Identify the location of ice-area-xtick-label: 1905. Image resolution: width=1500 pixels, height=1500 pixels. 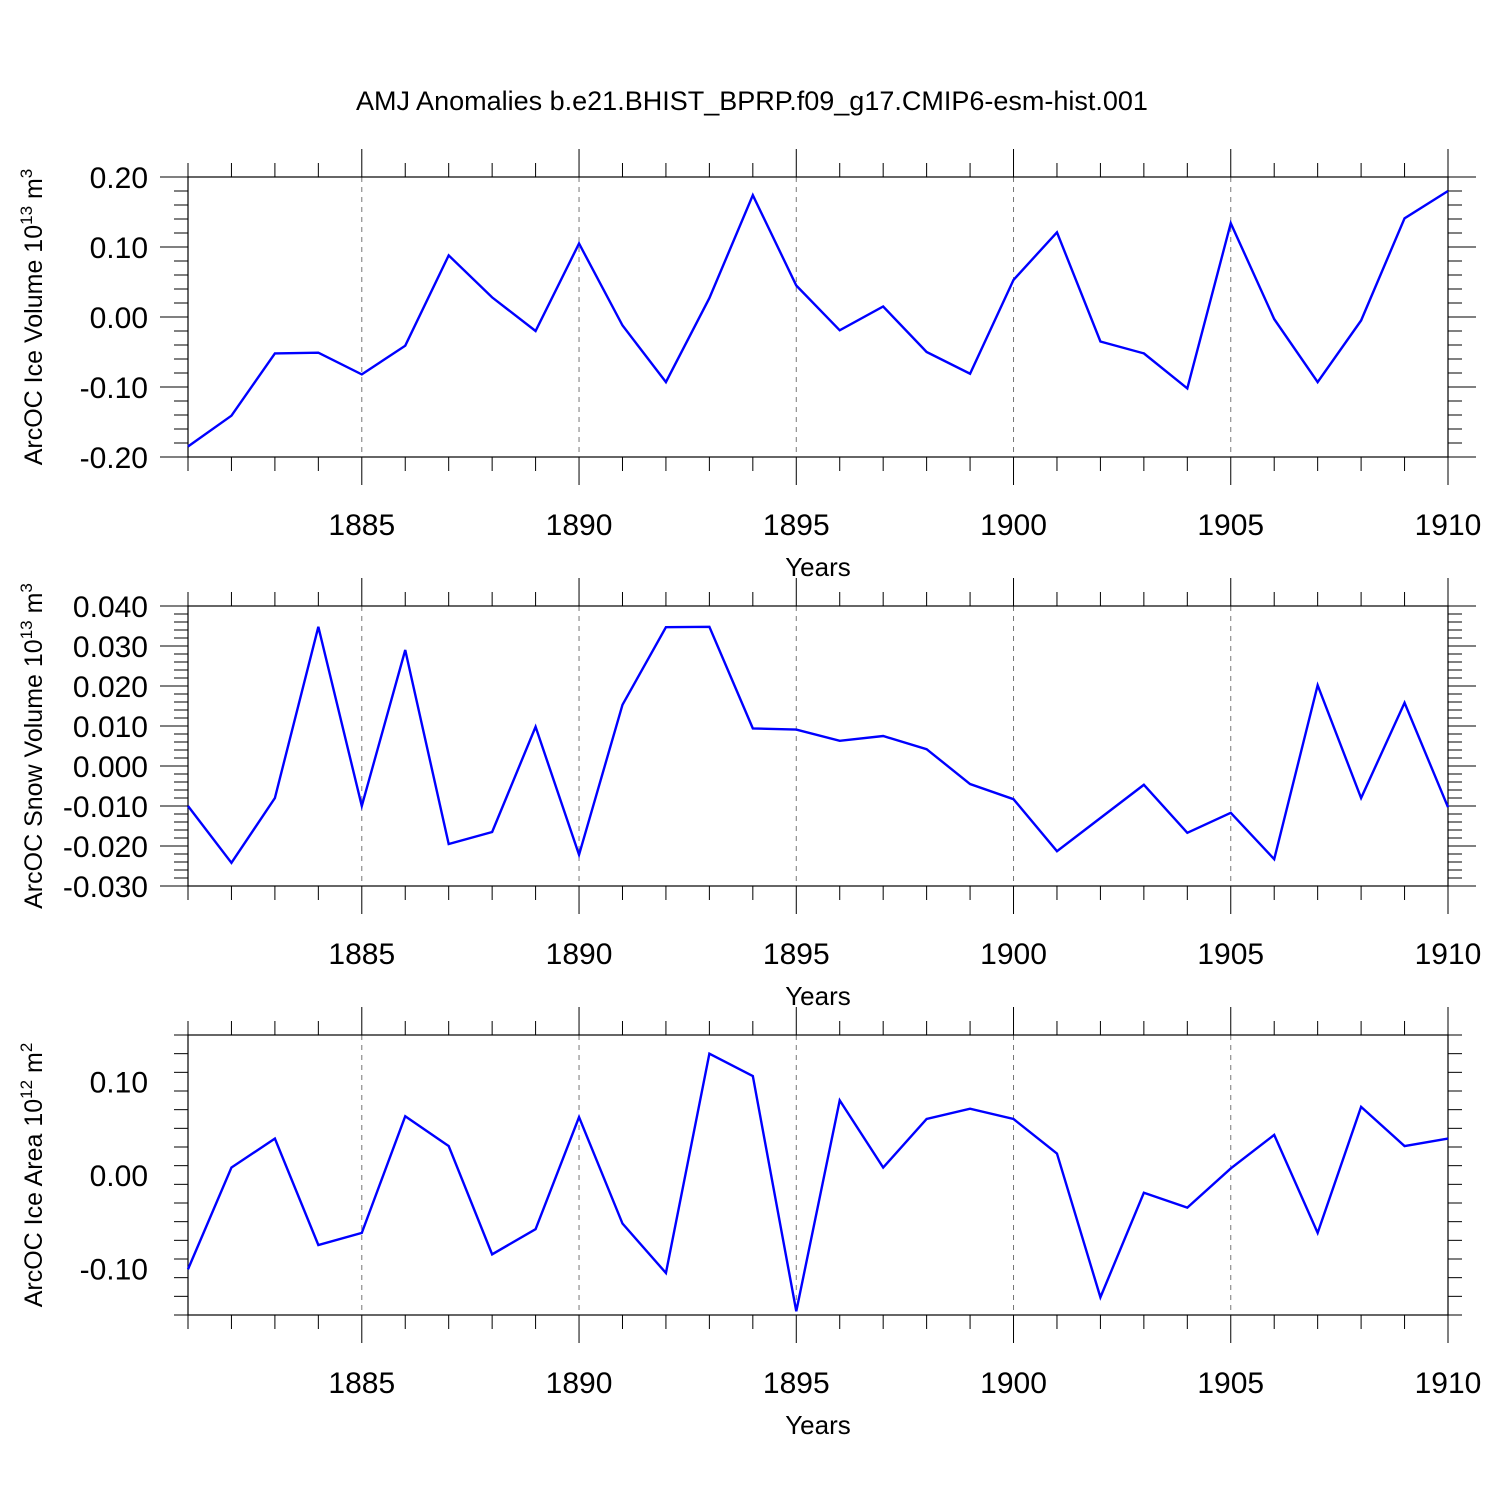
(1230, 1383).